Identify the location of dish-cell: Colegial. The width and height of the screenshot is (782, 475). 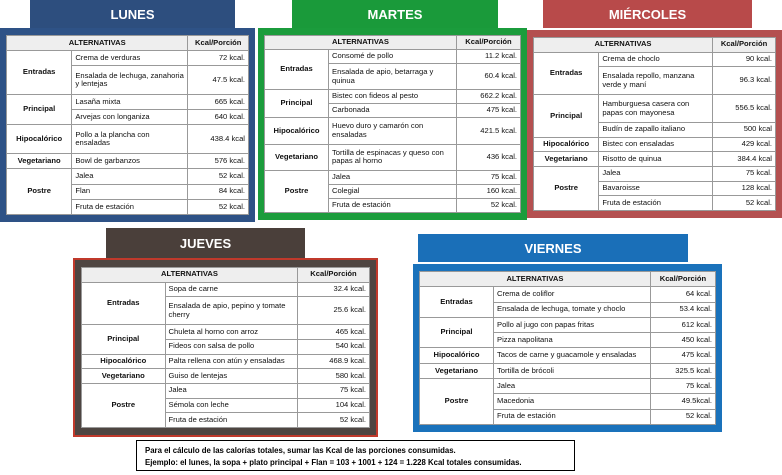
(392, 191).